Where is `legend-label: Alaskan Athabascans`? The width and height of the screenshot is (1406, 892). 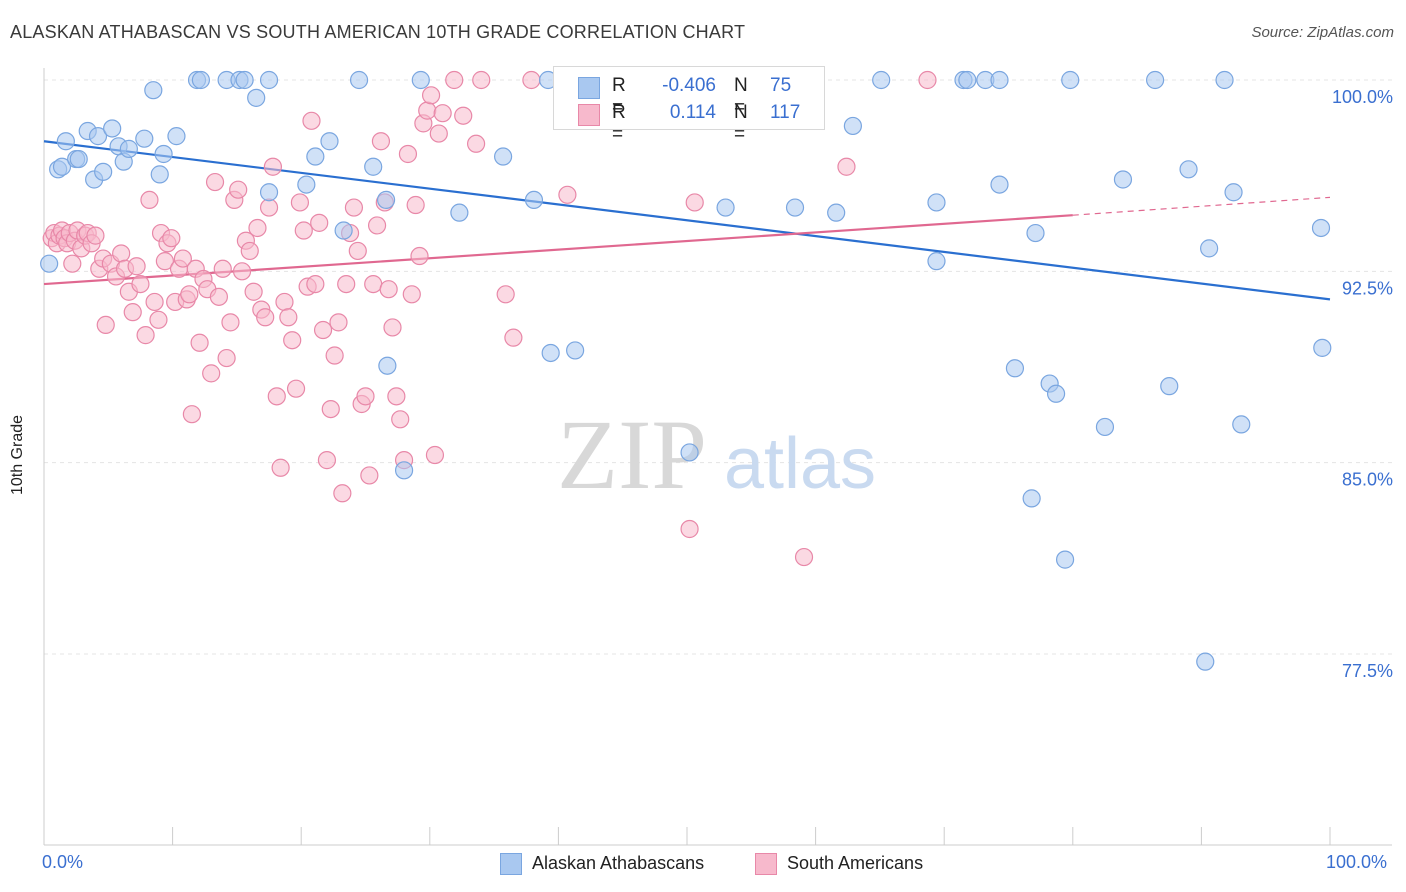
legend-label: Alaskan Athabascans is located at coordinates (618, 863).